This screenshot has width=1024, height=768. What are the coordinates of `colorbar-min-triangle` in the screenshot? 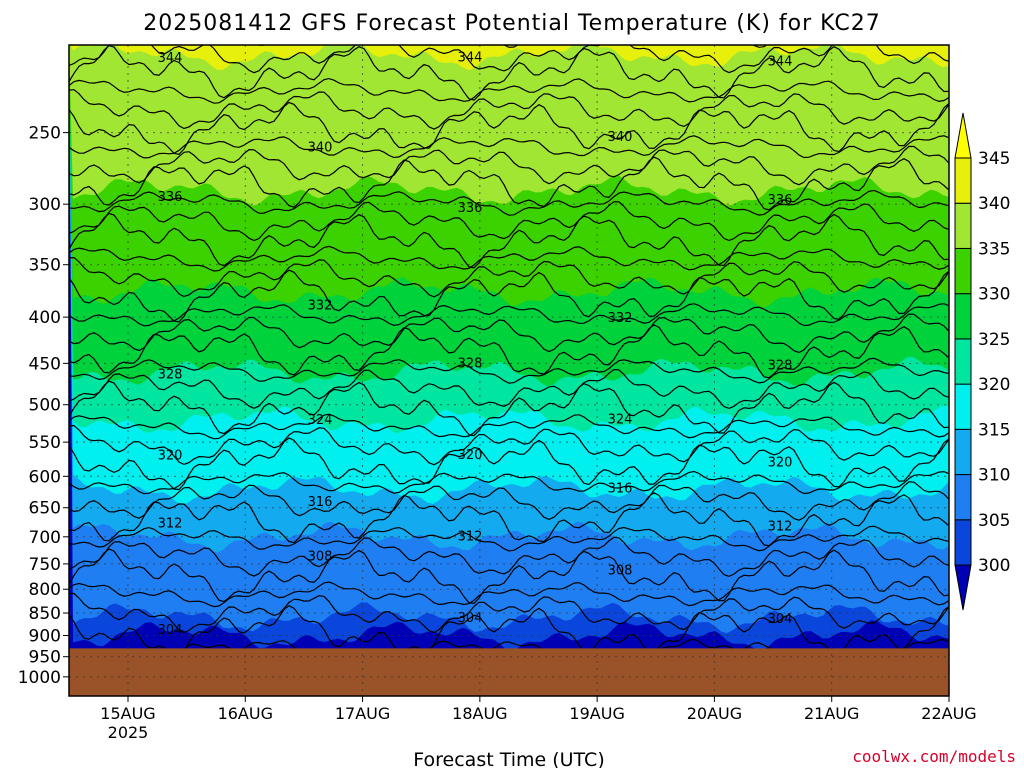 It's located at (963, 587).